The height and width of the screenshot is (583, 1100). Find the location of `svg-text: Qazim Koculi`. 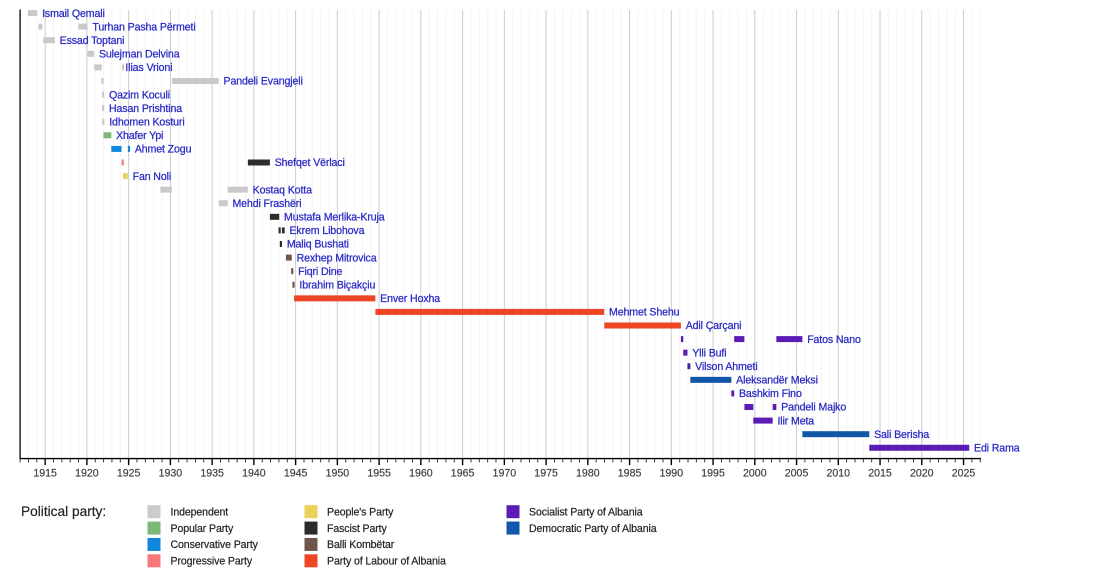

svg-text: Qazim Koculi is located at coordinates (139, 95).